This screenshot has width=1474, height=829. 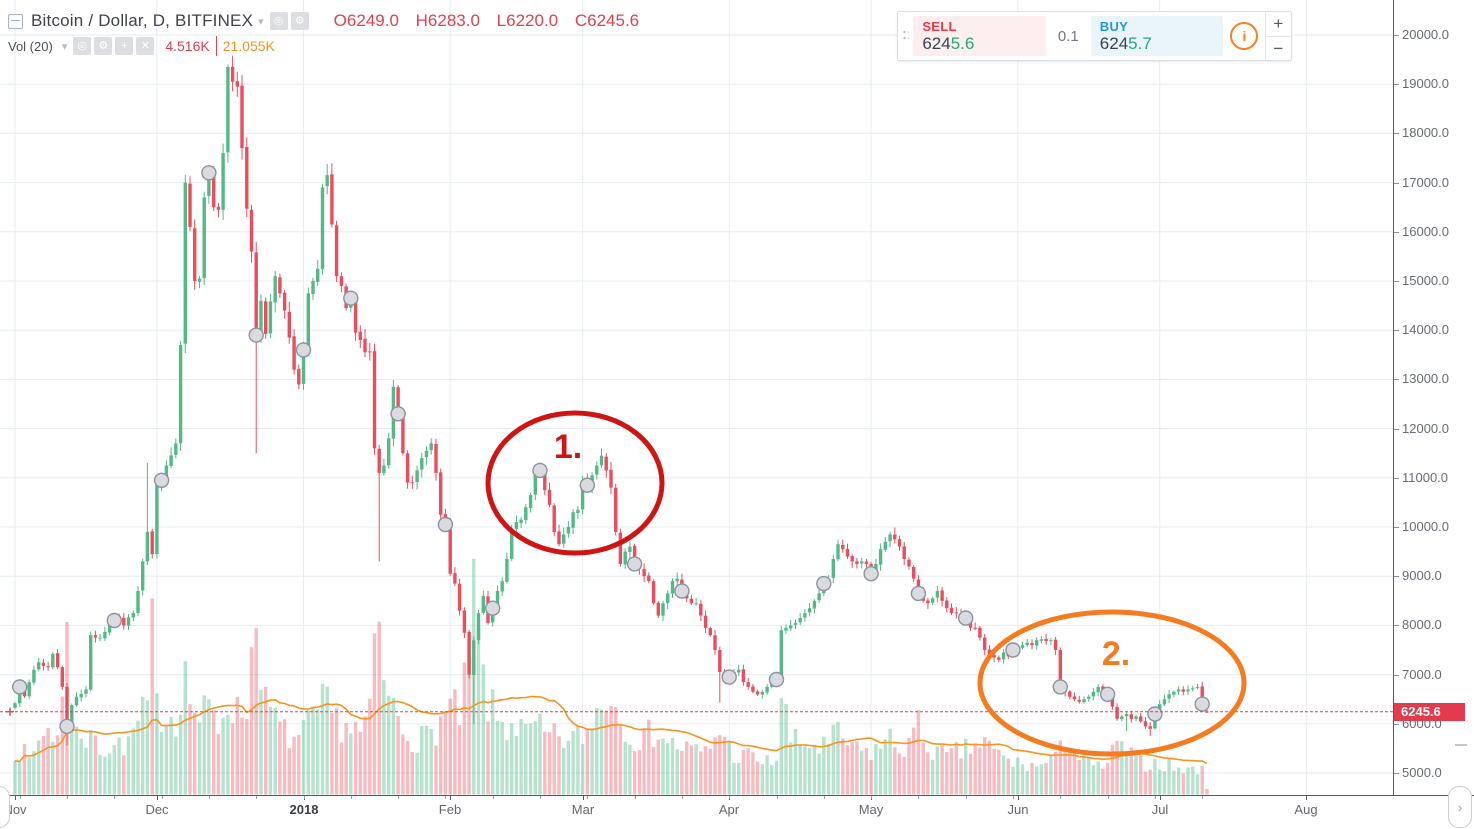 What do you see at coordinates (5, 807) in the screenshot?
I see `scroll-left-button: ‹` at bounding box center [5, 807].